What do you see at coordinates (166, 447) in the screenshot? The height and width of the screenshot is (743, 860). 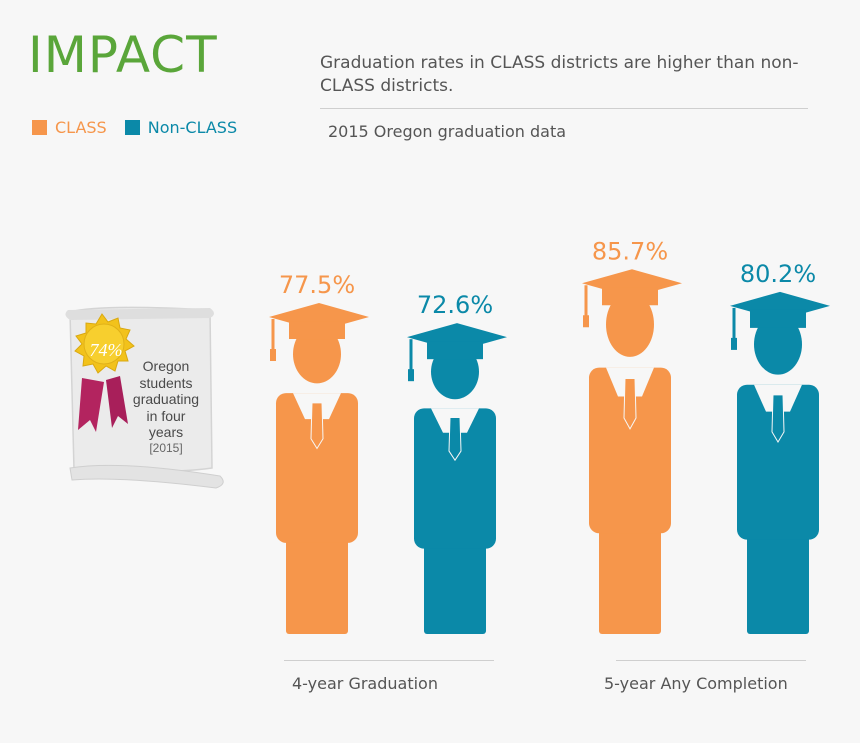 I see `badge-year: [2015]` at bounding box center [166, 447].